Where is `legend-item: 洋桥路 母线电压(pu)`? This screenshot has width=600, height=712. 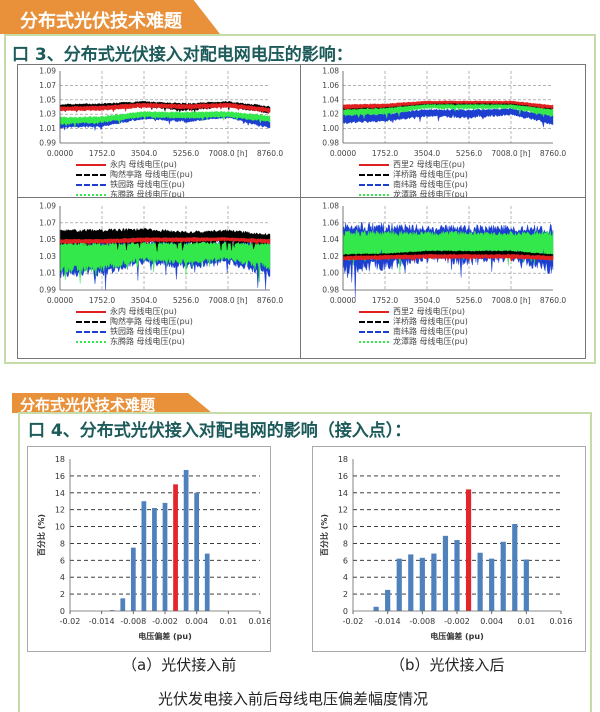
legend-item: 洋桥路 母线电压(pu) is located at coordinates (413, 175).